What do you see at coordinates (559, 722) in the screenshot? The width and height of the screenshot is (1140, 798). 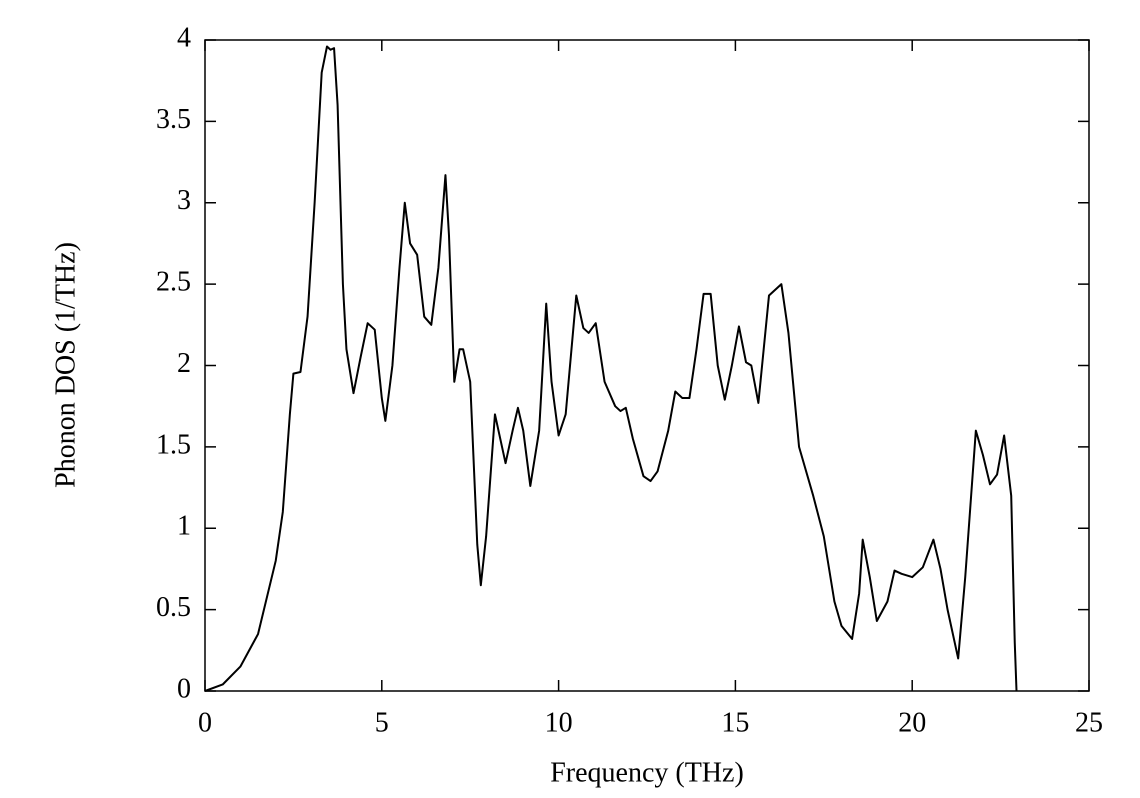 I see `x-tick-label: 10` at bounding box center [559, 722].